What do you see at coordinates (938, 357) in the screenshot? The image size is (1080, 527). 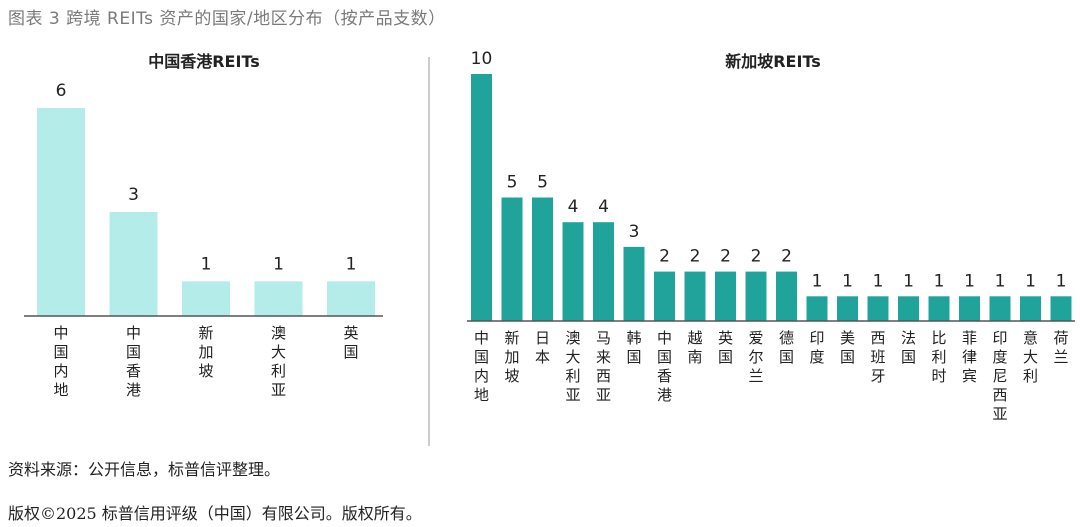 I see `sg-category-label: 比利时` at bounding box center [938, 357].